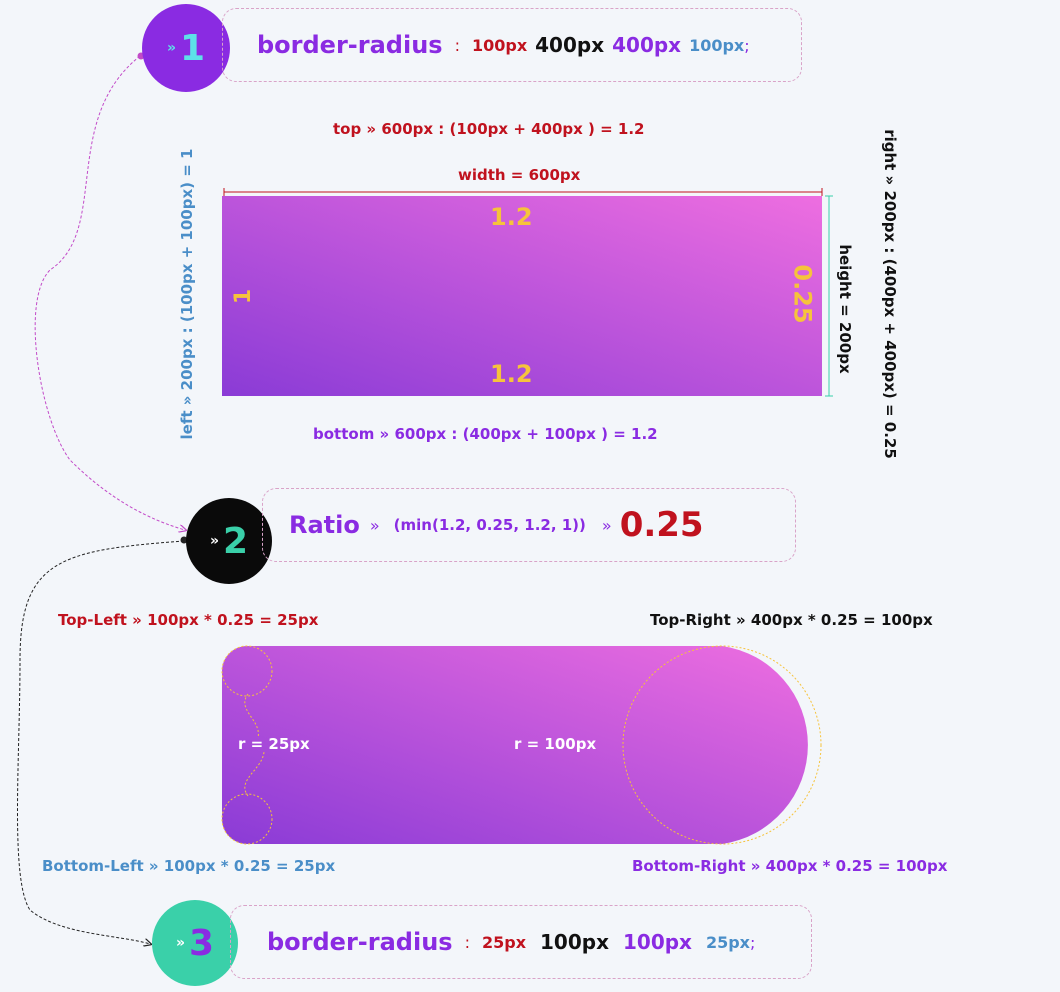  I want to click on width-label: width = 600px, so click(519, 175).